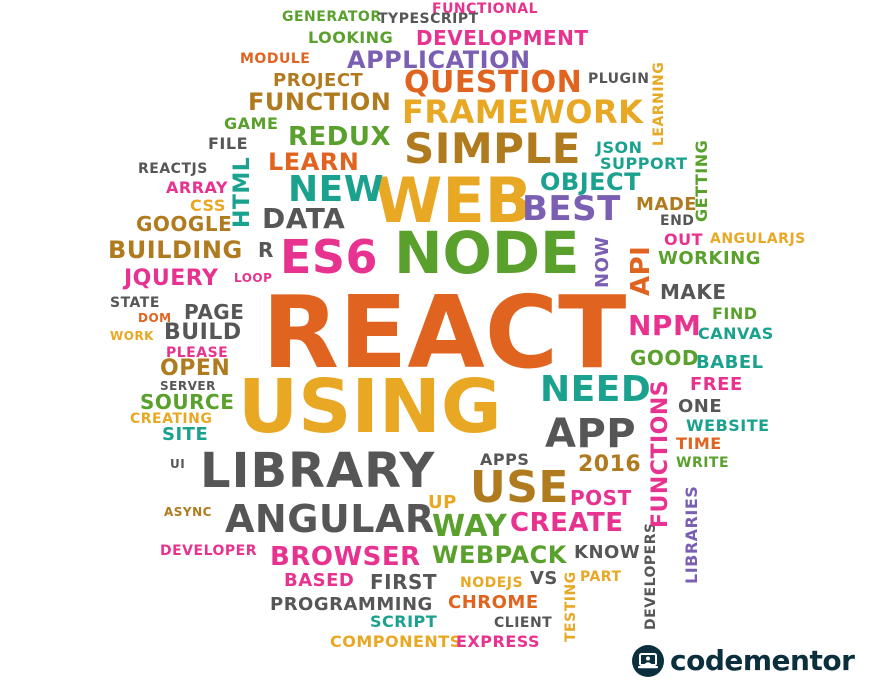  What do you see at coordinates (492, 148) in the screenshot?
I see `word-simple: SIMPLE` at bounding box center [492, 148].